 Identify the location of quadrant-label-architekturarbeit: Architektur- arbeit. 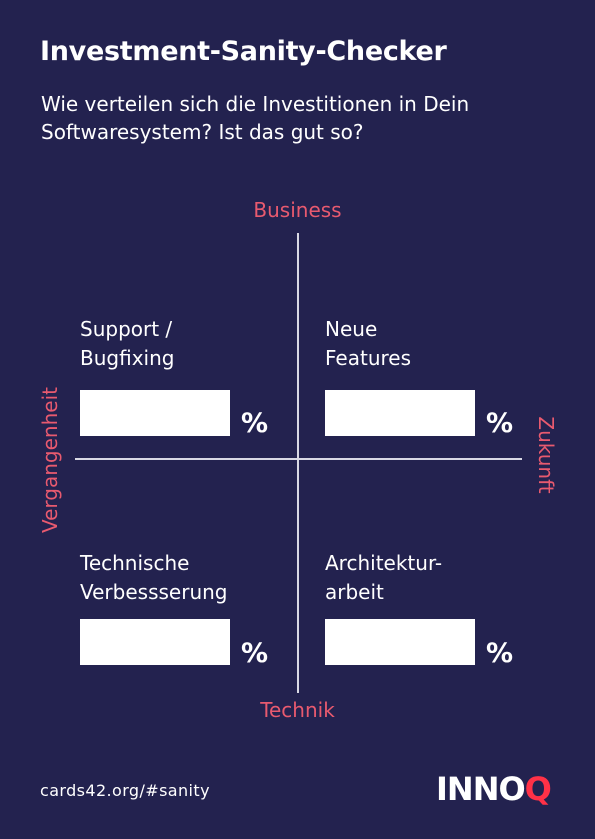
(384, 577).